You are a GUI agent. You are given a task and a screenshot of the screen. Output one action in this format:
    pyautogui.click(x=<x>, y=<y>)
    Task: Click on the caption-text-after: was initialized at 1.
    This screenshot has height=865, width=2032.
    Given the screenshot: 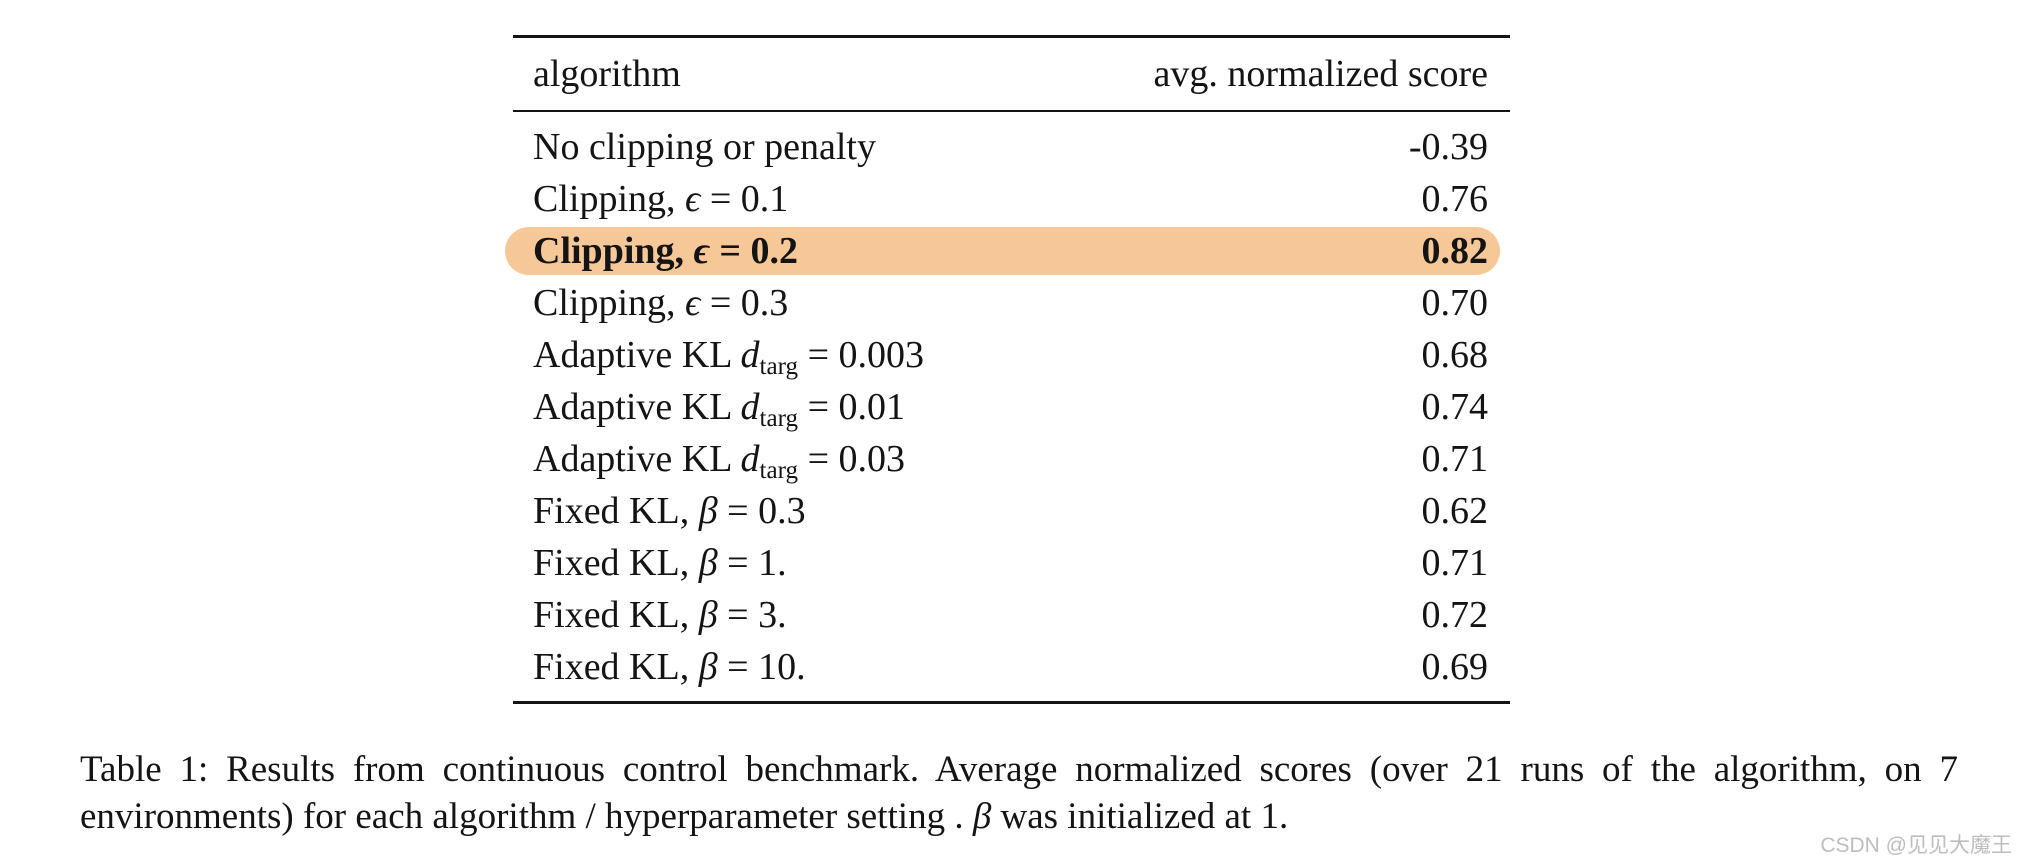 What is the action you would take?
    pyautogui.click(x=1140, y=816)
    